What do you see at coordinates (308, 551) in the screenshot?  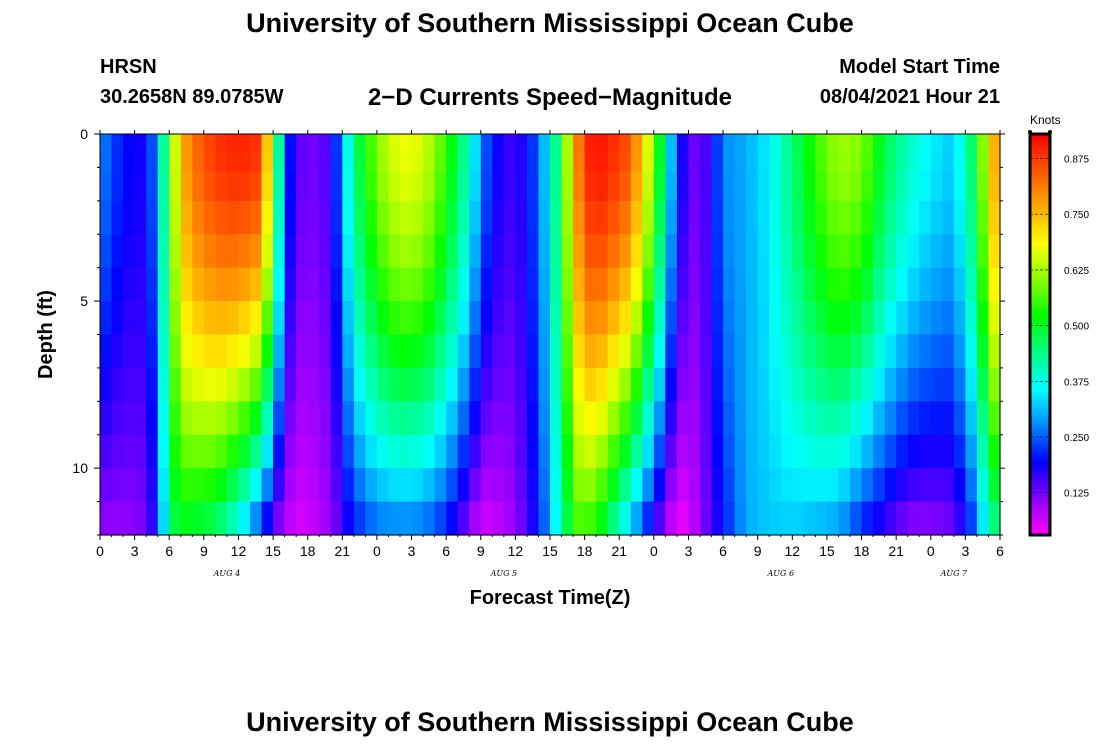 I see `x-tick-label: 18` at bounding box center [308, 551].